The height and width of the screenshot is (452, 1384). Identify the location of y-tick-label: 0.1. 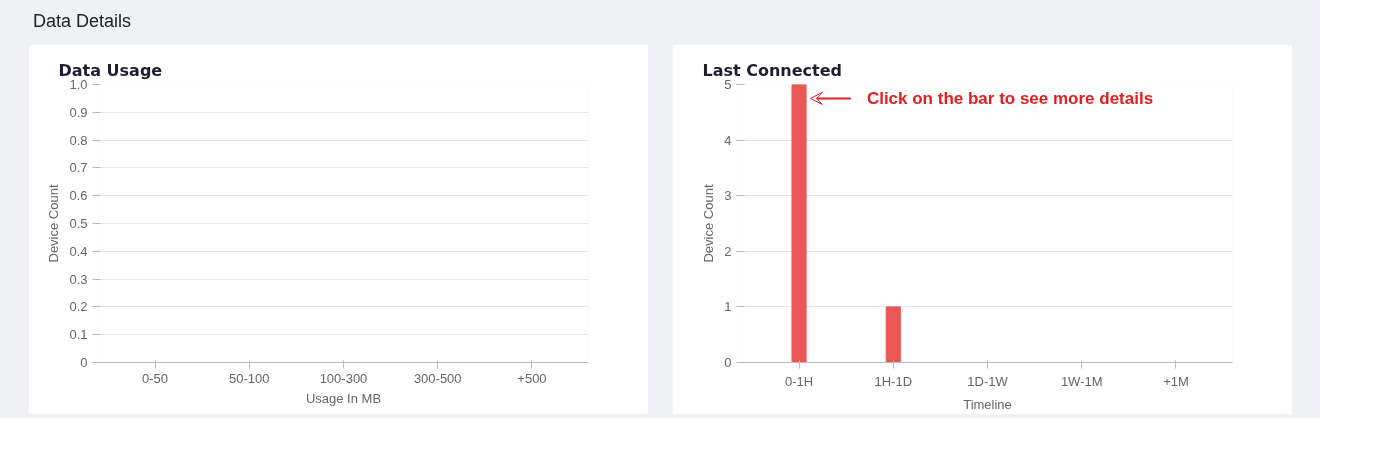
(78, 335).